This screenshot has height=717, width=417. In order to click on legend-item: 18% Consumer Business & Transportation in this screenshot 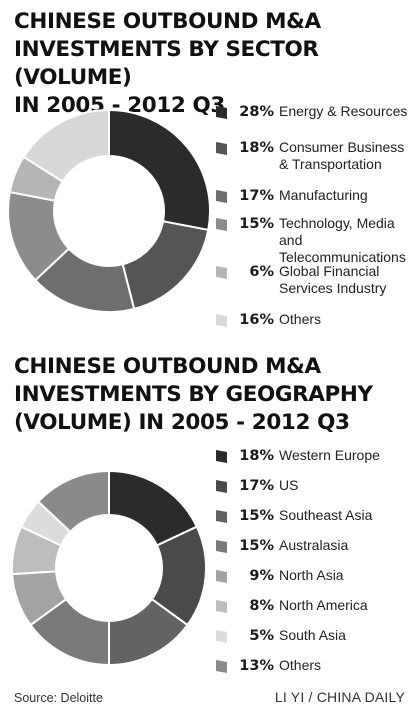, I will do `click(314, 163)`.